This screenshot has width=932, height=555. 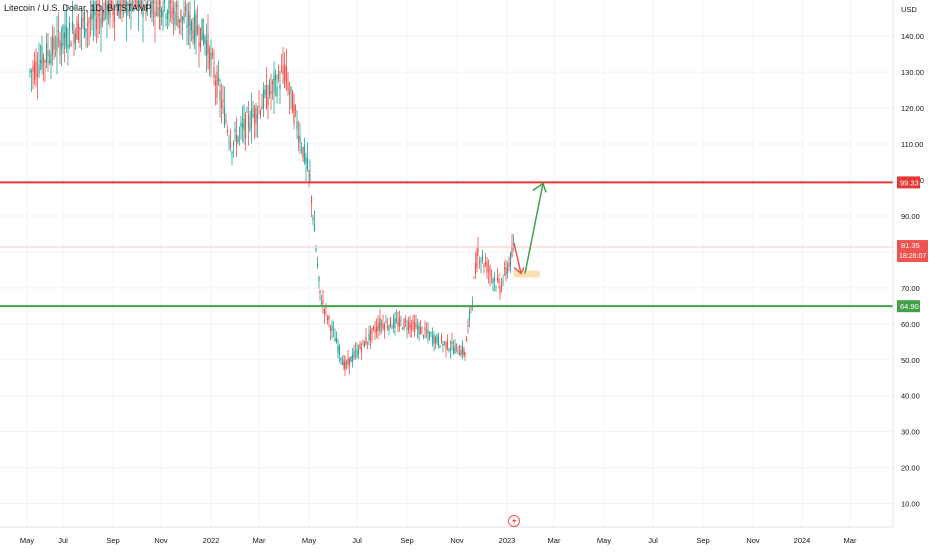 What do you see at coordinates (912, 275) in the screenshot?
I see `price-axis-panel` at bounding box center [912, 275].